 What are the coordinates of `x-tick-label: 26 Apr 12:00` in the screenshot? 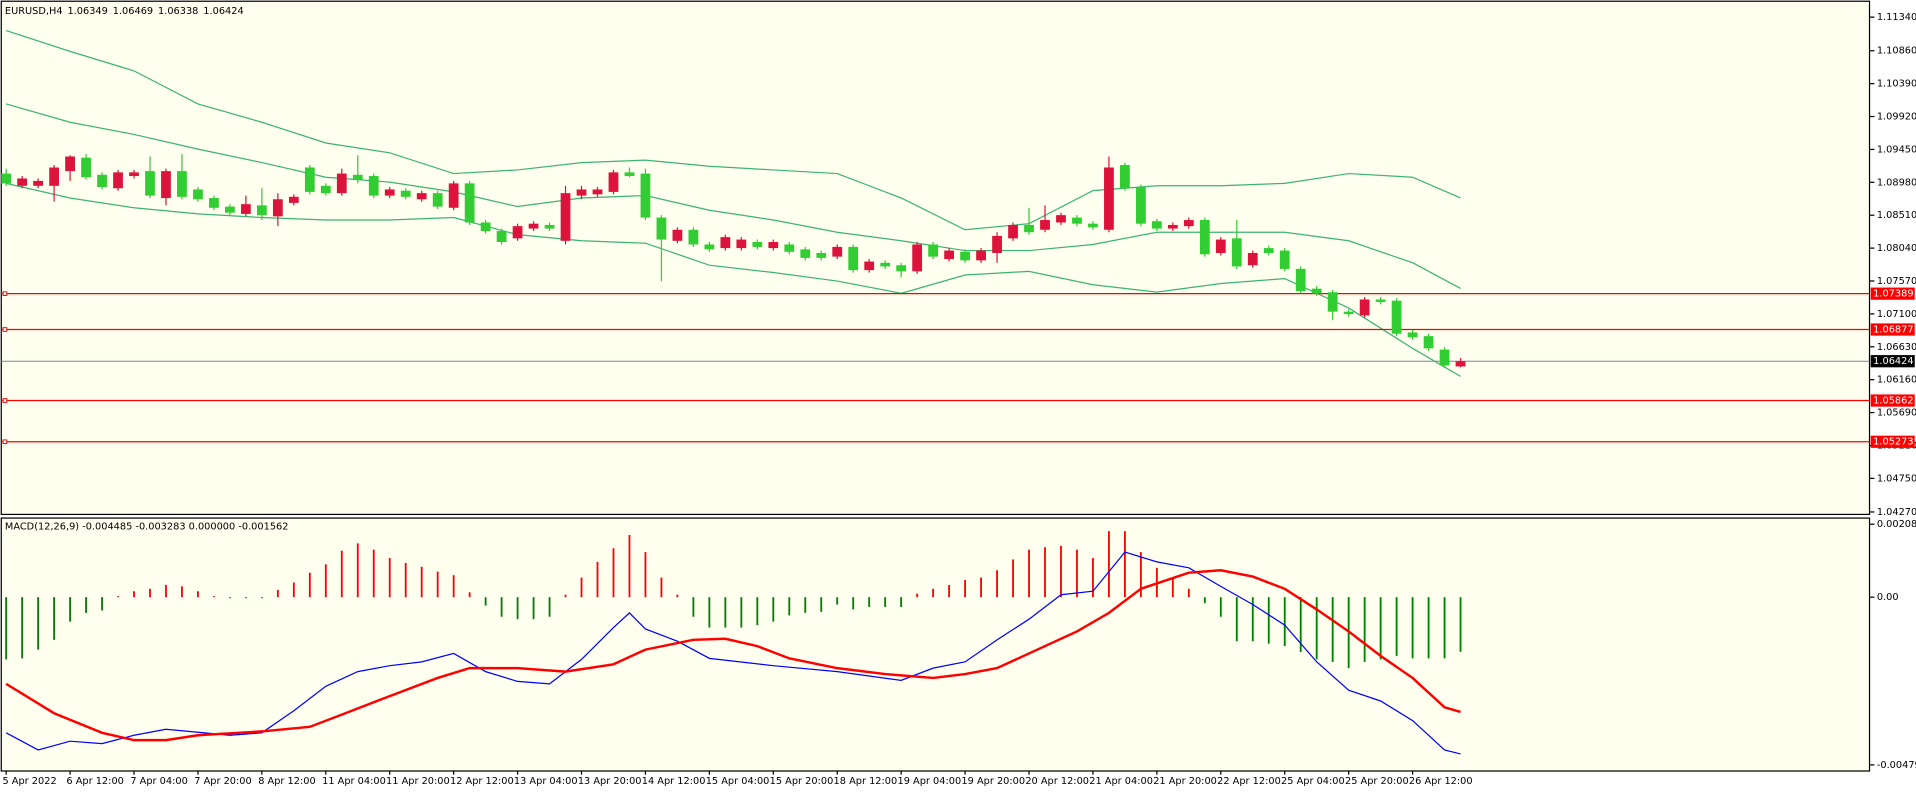 It's located at (1441, 781).